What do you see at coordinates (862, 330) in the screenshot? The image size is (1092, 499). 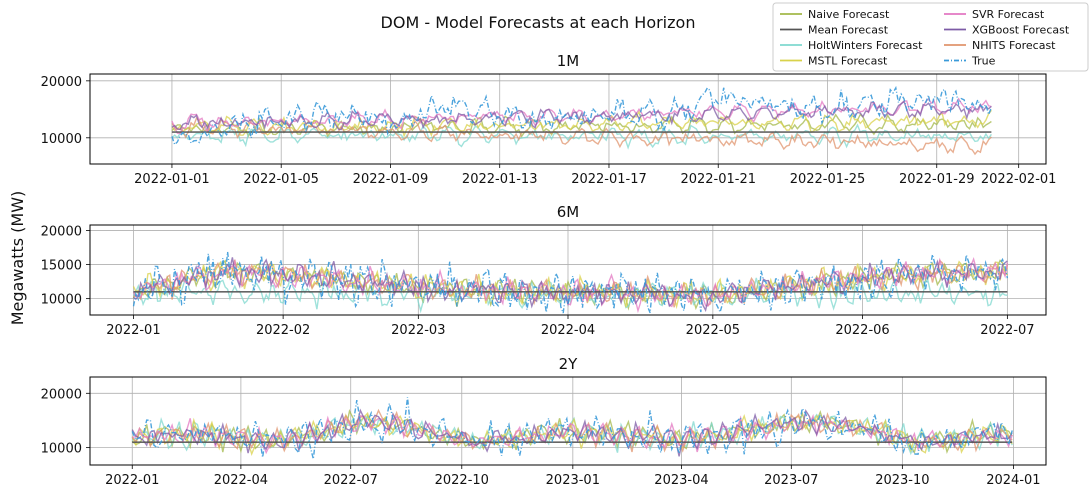 I see `x-tick-label: 2022-06` at bounding box center [862, 330].